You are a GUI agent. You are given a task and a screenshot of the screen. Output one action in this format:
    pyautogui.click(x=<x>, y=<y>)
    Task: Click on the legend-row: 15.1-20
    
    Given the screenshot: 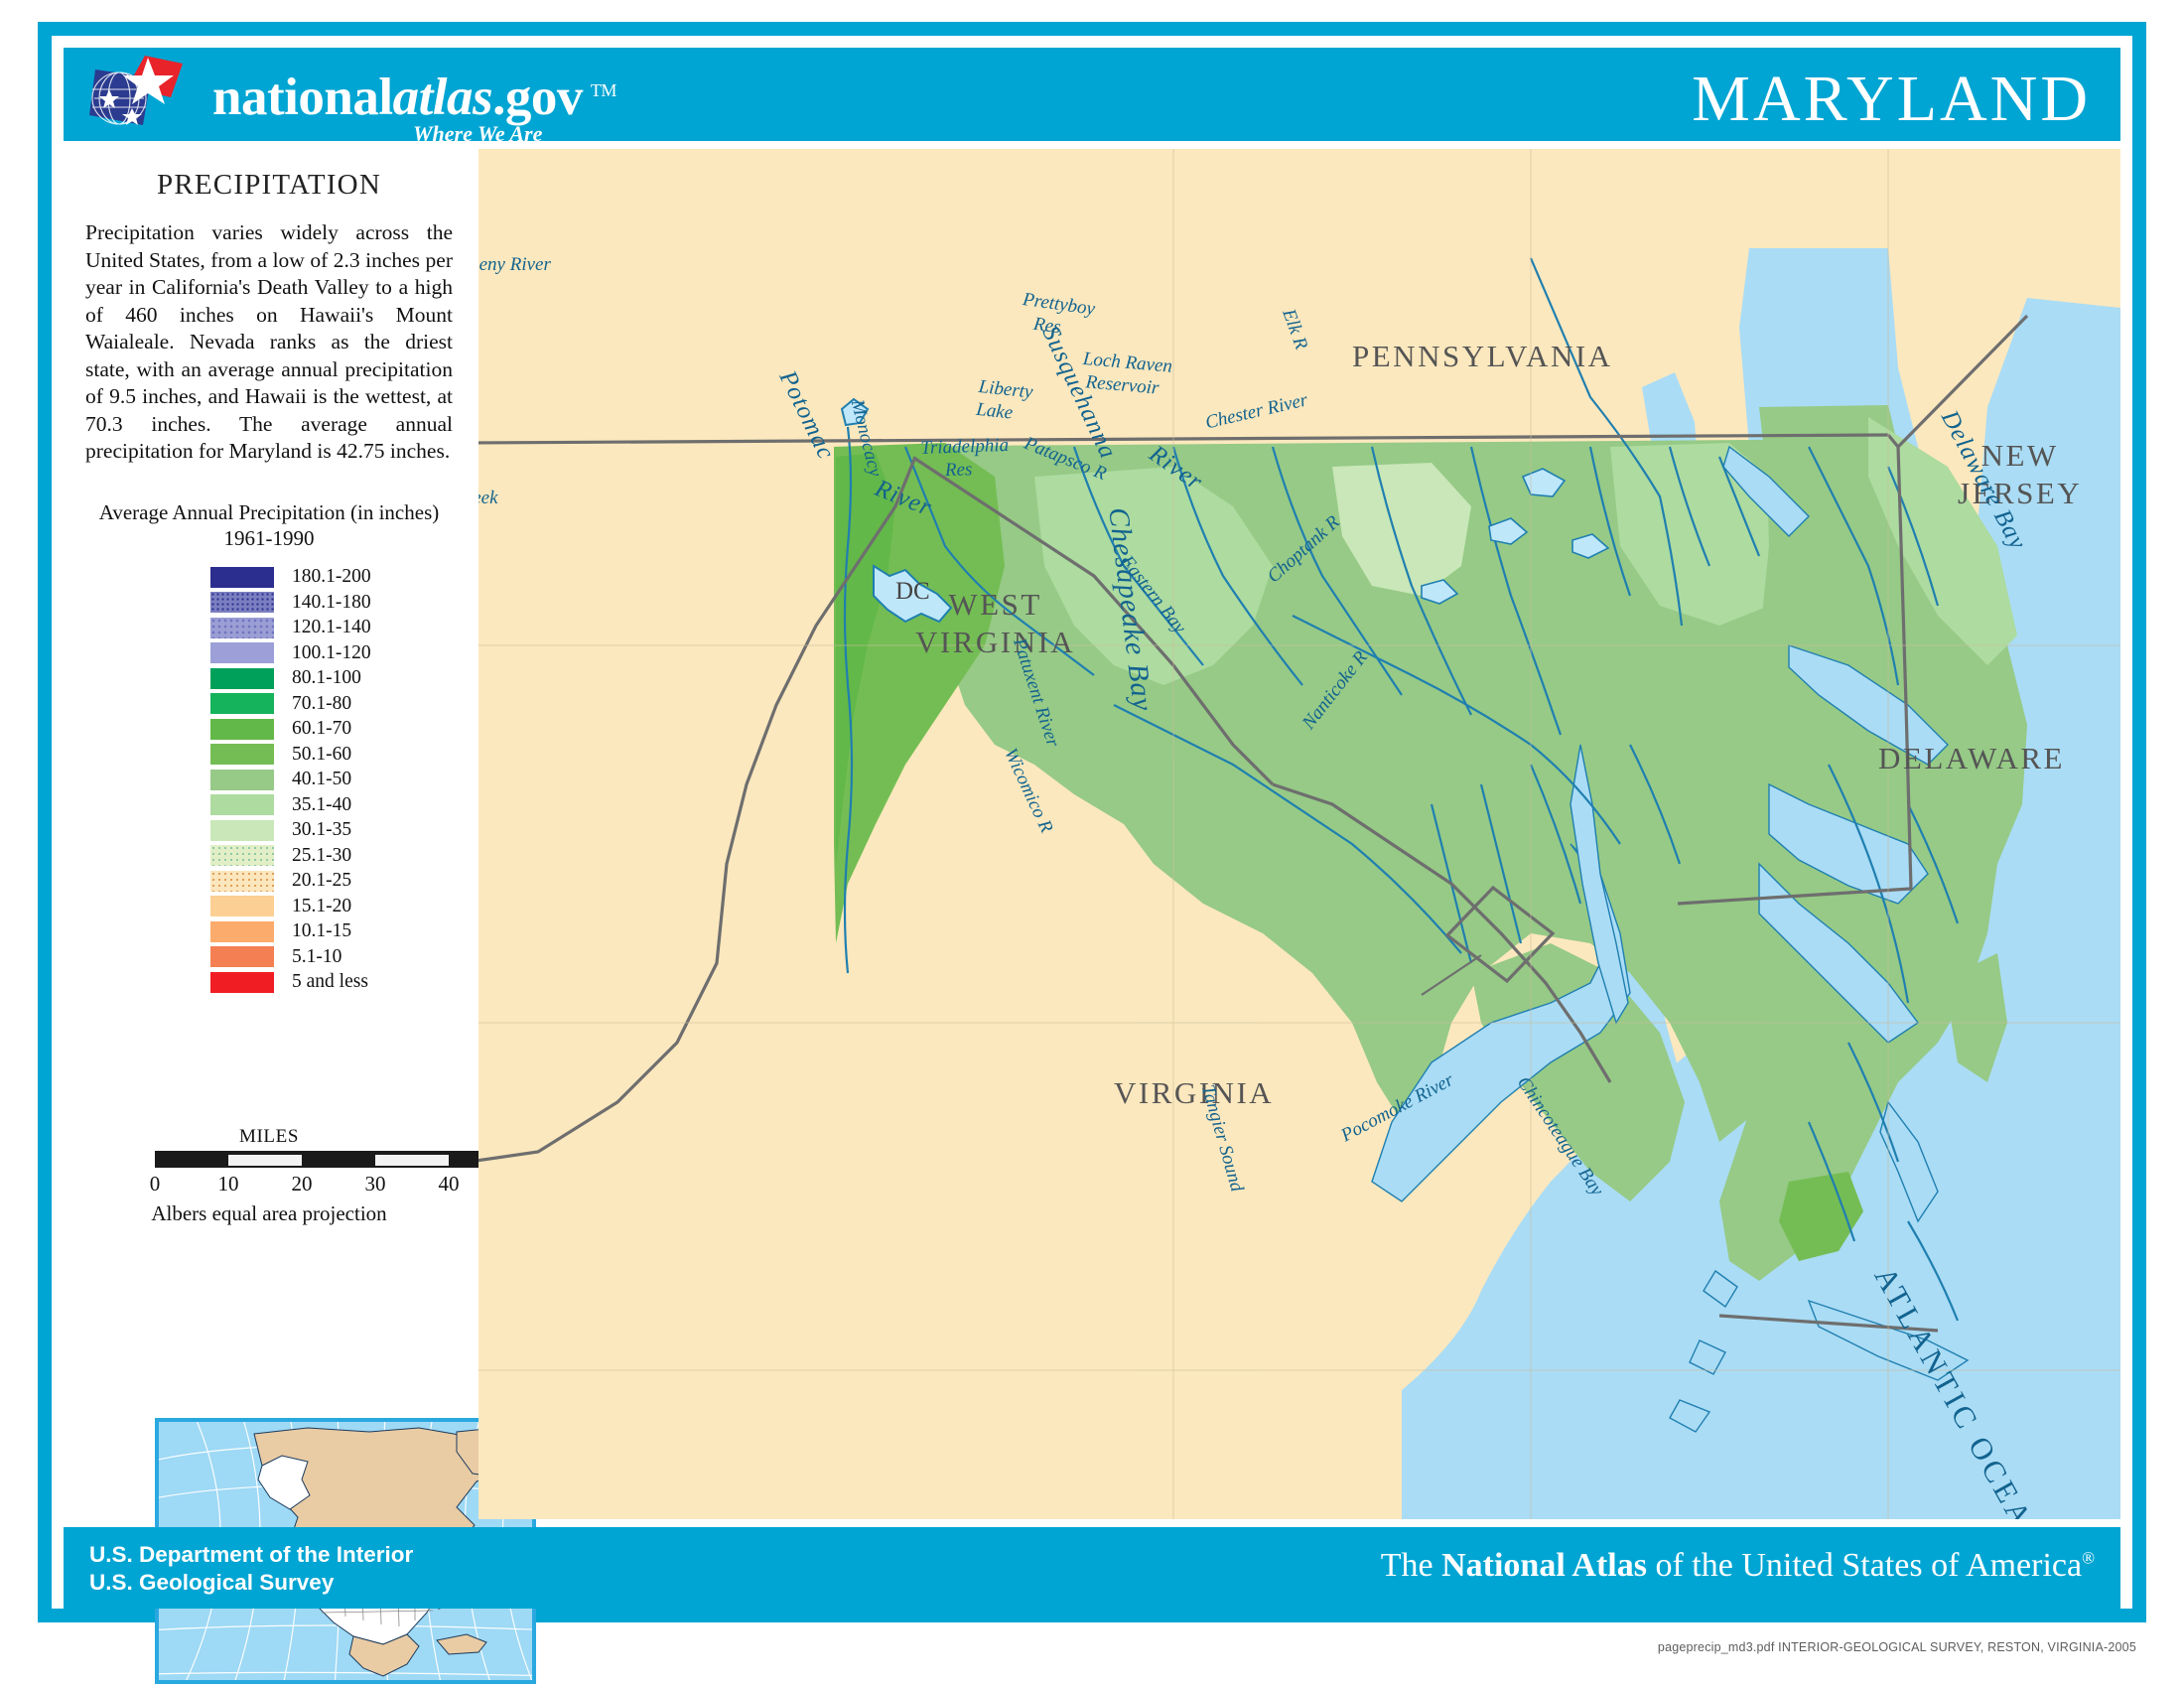 What is the action you would take?
    pyautogui.click(x=269, y=906)
    